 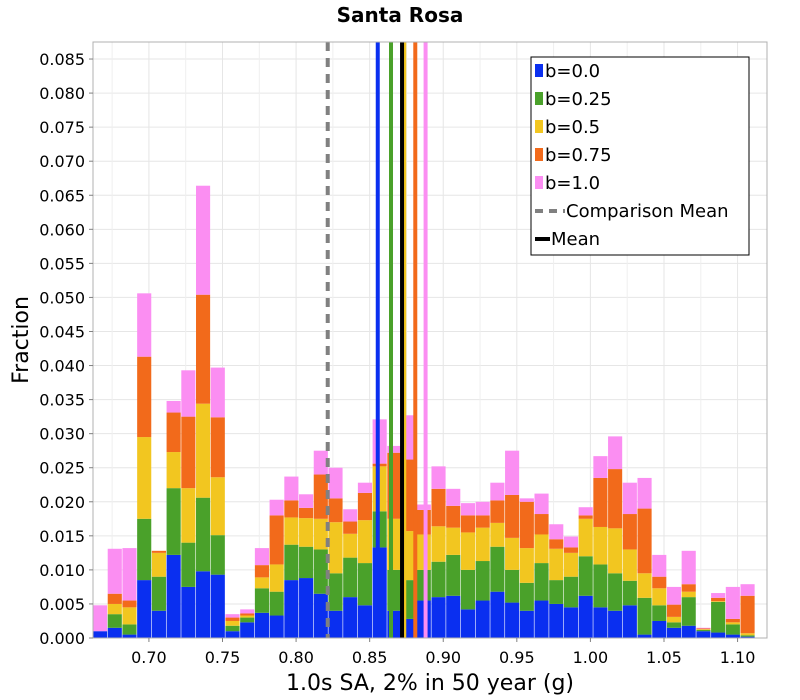 What do you see at coordinates (664, 657) in the screenshot?
I see `x-tick-label: 1.05` at bounding box center [664, 657].